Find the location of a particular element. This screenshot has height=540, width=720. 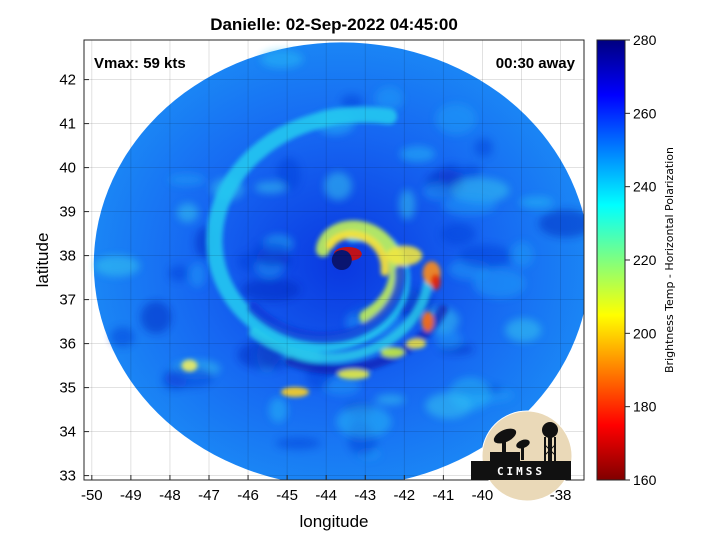

y-tick-label: 41 is located at coordinates (67, 124).